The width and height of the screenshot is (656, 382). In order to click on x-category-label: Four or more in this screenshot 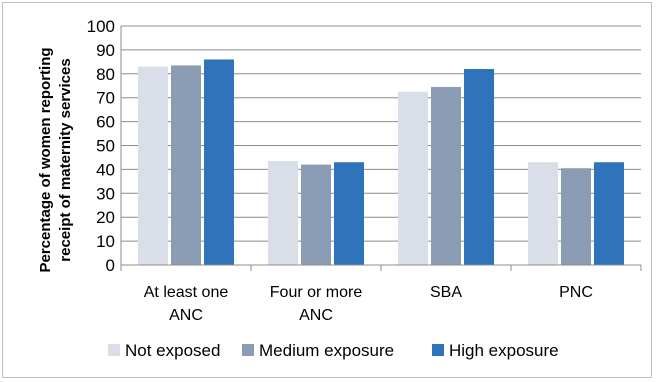, I will do `click(316, 292)`.